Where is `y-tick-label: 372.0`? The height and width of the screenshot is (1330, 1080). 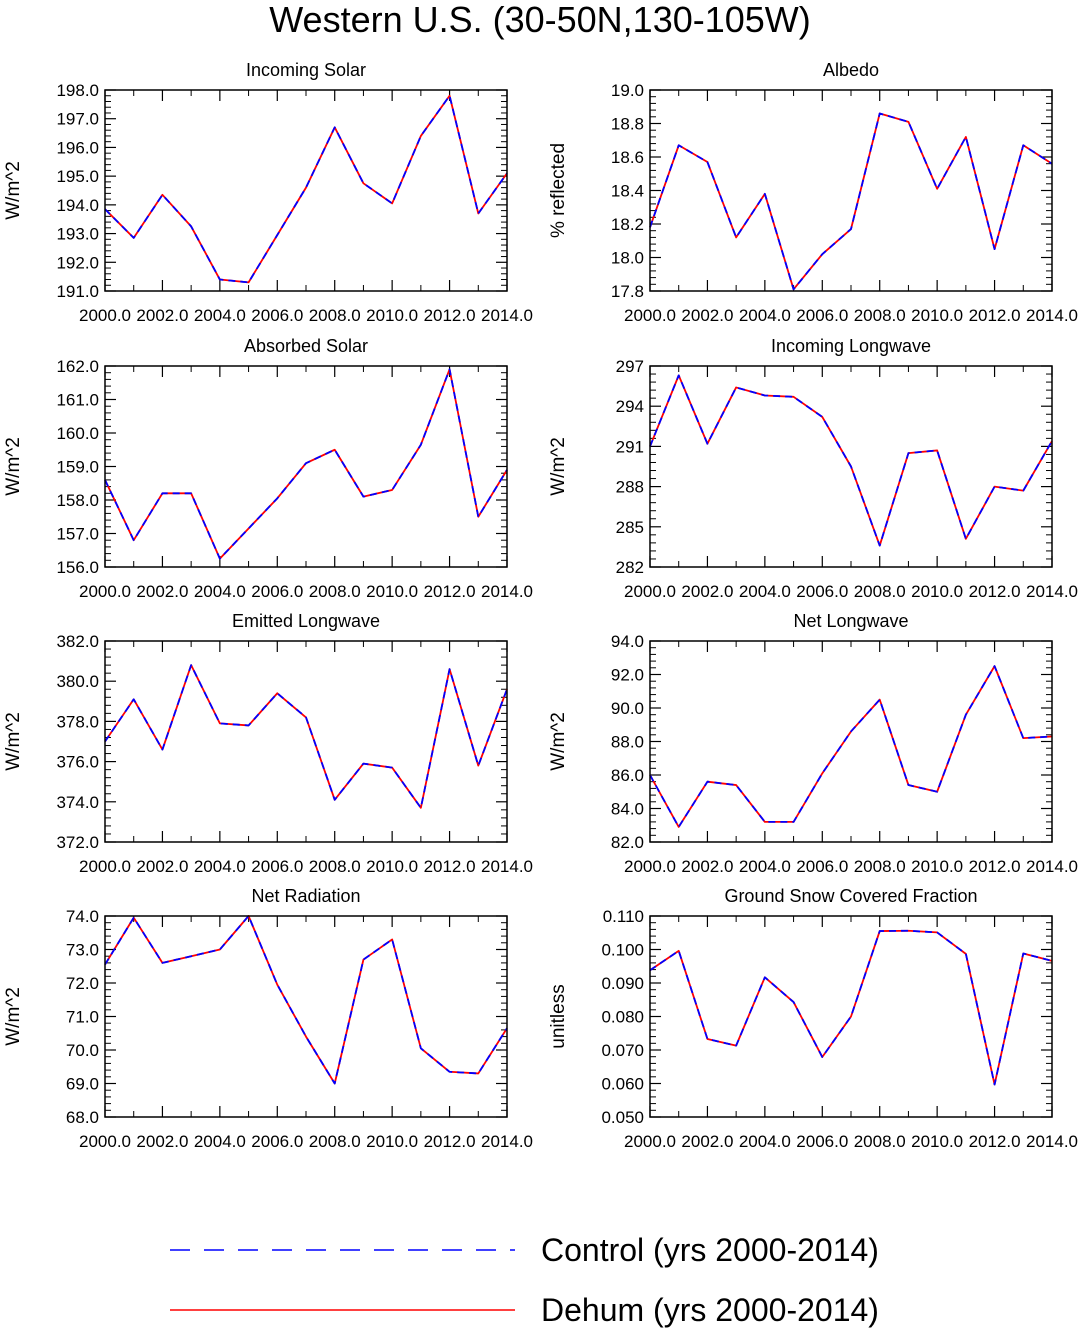
y-tick-label: 372.0 is located at coordinates (77, 842).